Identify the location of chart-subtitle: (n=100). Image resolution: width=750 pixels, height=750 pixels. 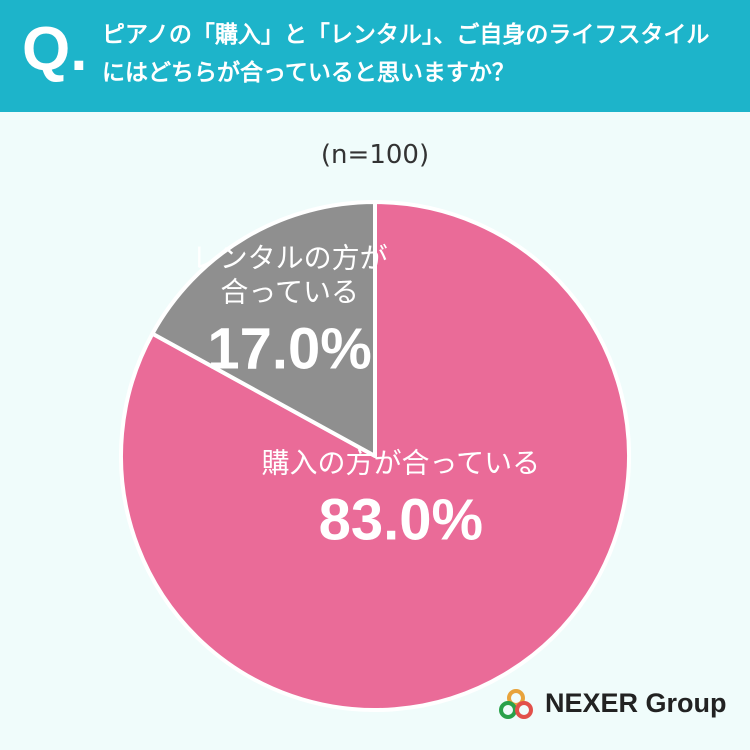
(375, 155).